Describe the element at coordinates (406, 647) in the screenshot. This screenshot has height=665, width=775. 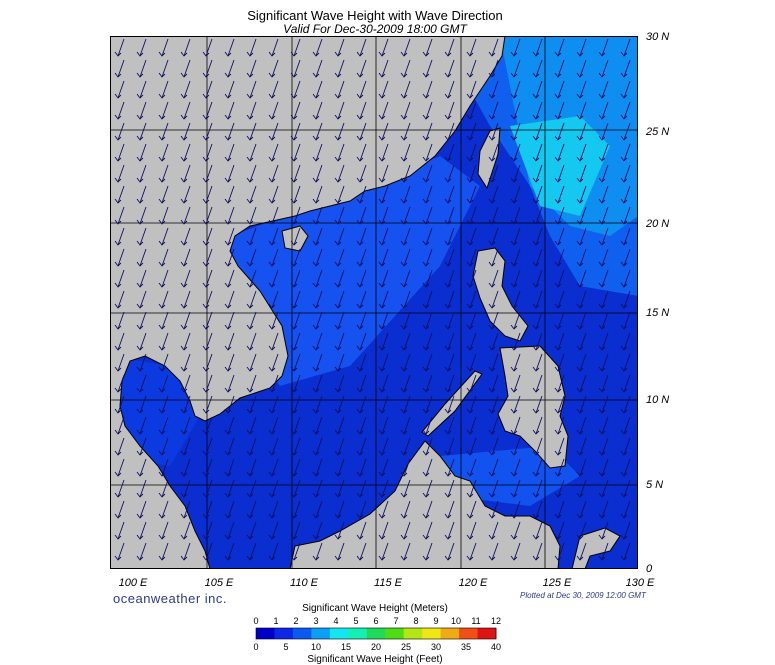
I see `legend-feet-tick: 25` at that location.